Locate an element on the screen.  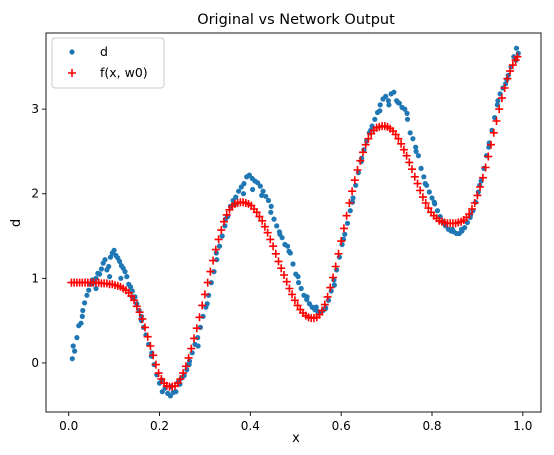
x-tick-label-1: 0.2 is located at coordinates (159, 426).